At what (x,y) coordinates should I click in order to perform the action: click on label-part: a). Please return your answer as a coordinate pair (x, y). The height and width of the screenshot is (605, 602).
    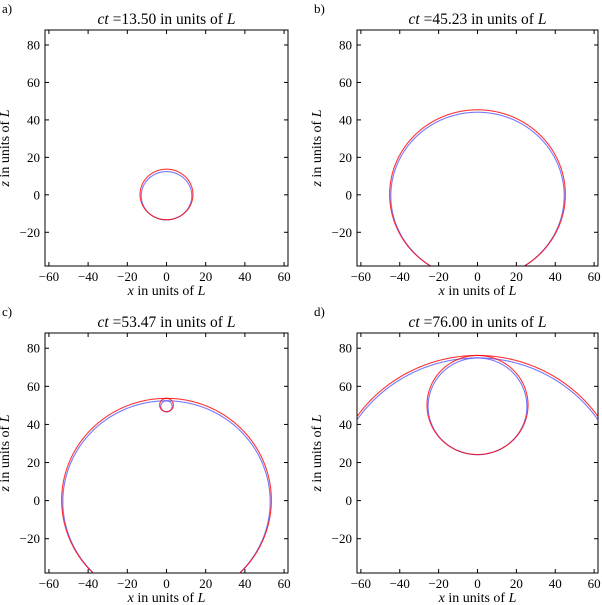
    Looking at the image, I should click on (7, 8).